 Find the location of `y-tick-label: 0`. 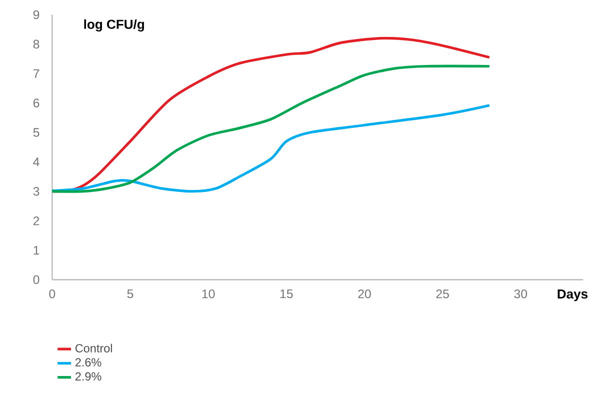

y-tick-label: 0 is located at coordinates (36, 279).